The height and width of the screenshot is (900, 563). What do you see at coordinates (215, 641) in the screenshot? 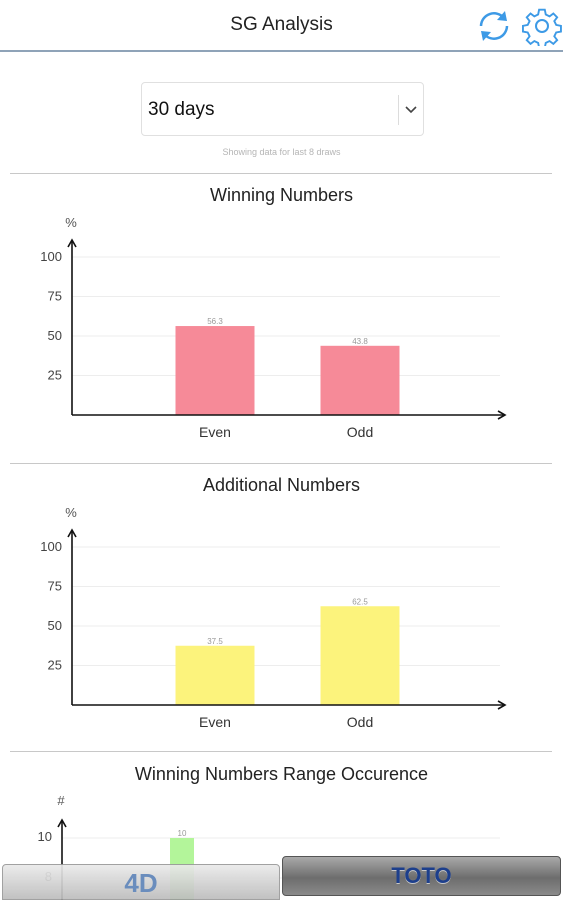
I see `data-label: 37.5` at bounding box center [215, 641].